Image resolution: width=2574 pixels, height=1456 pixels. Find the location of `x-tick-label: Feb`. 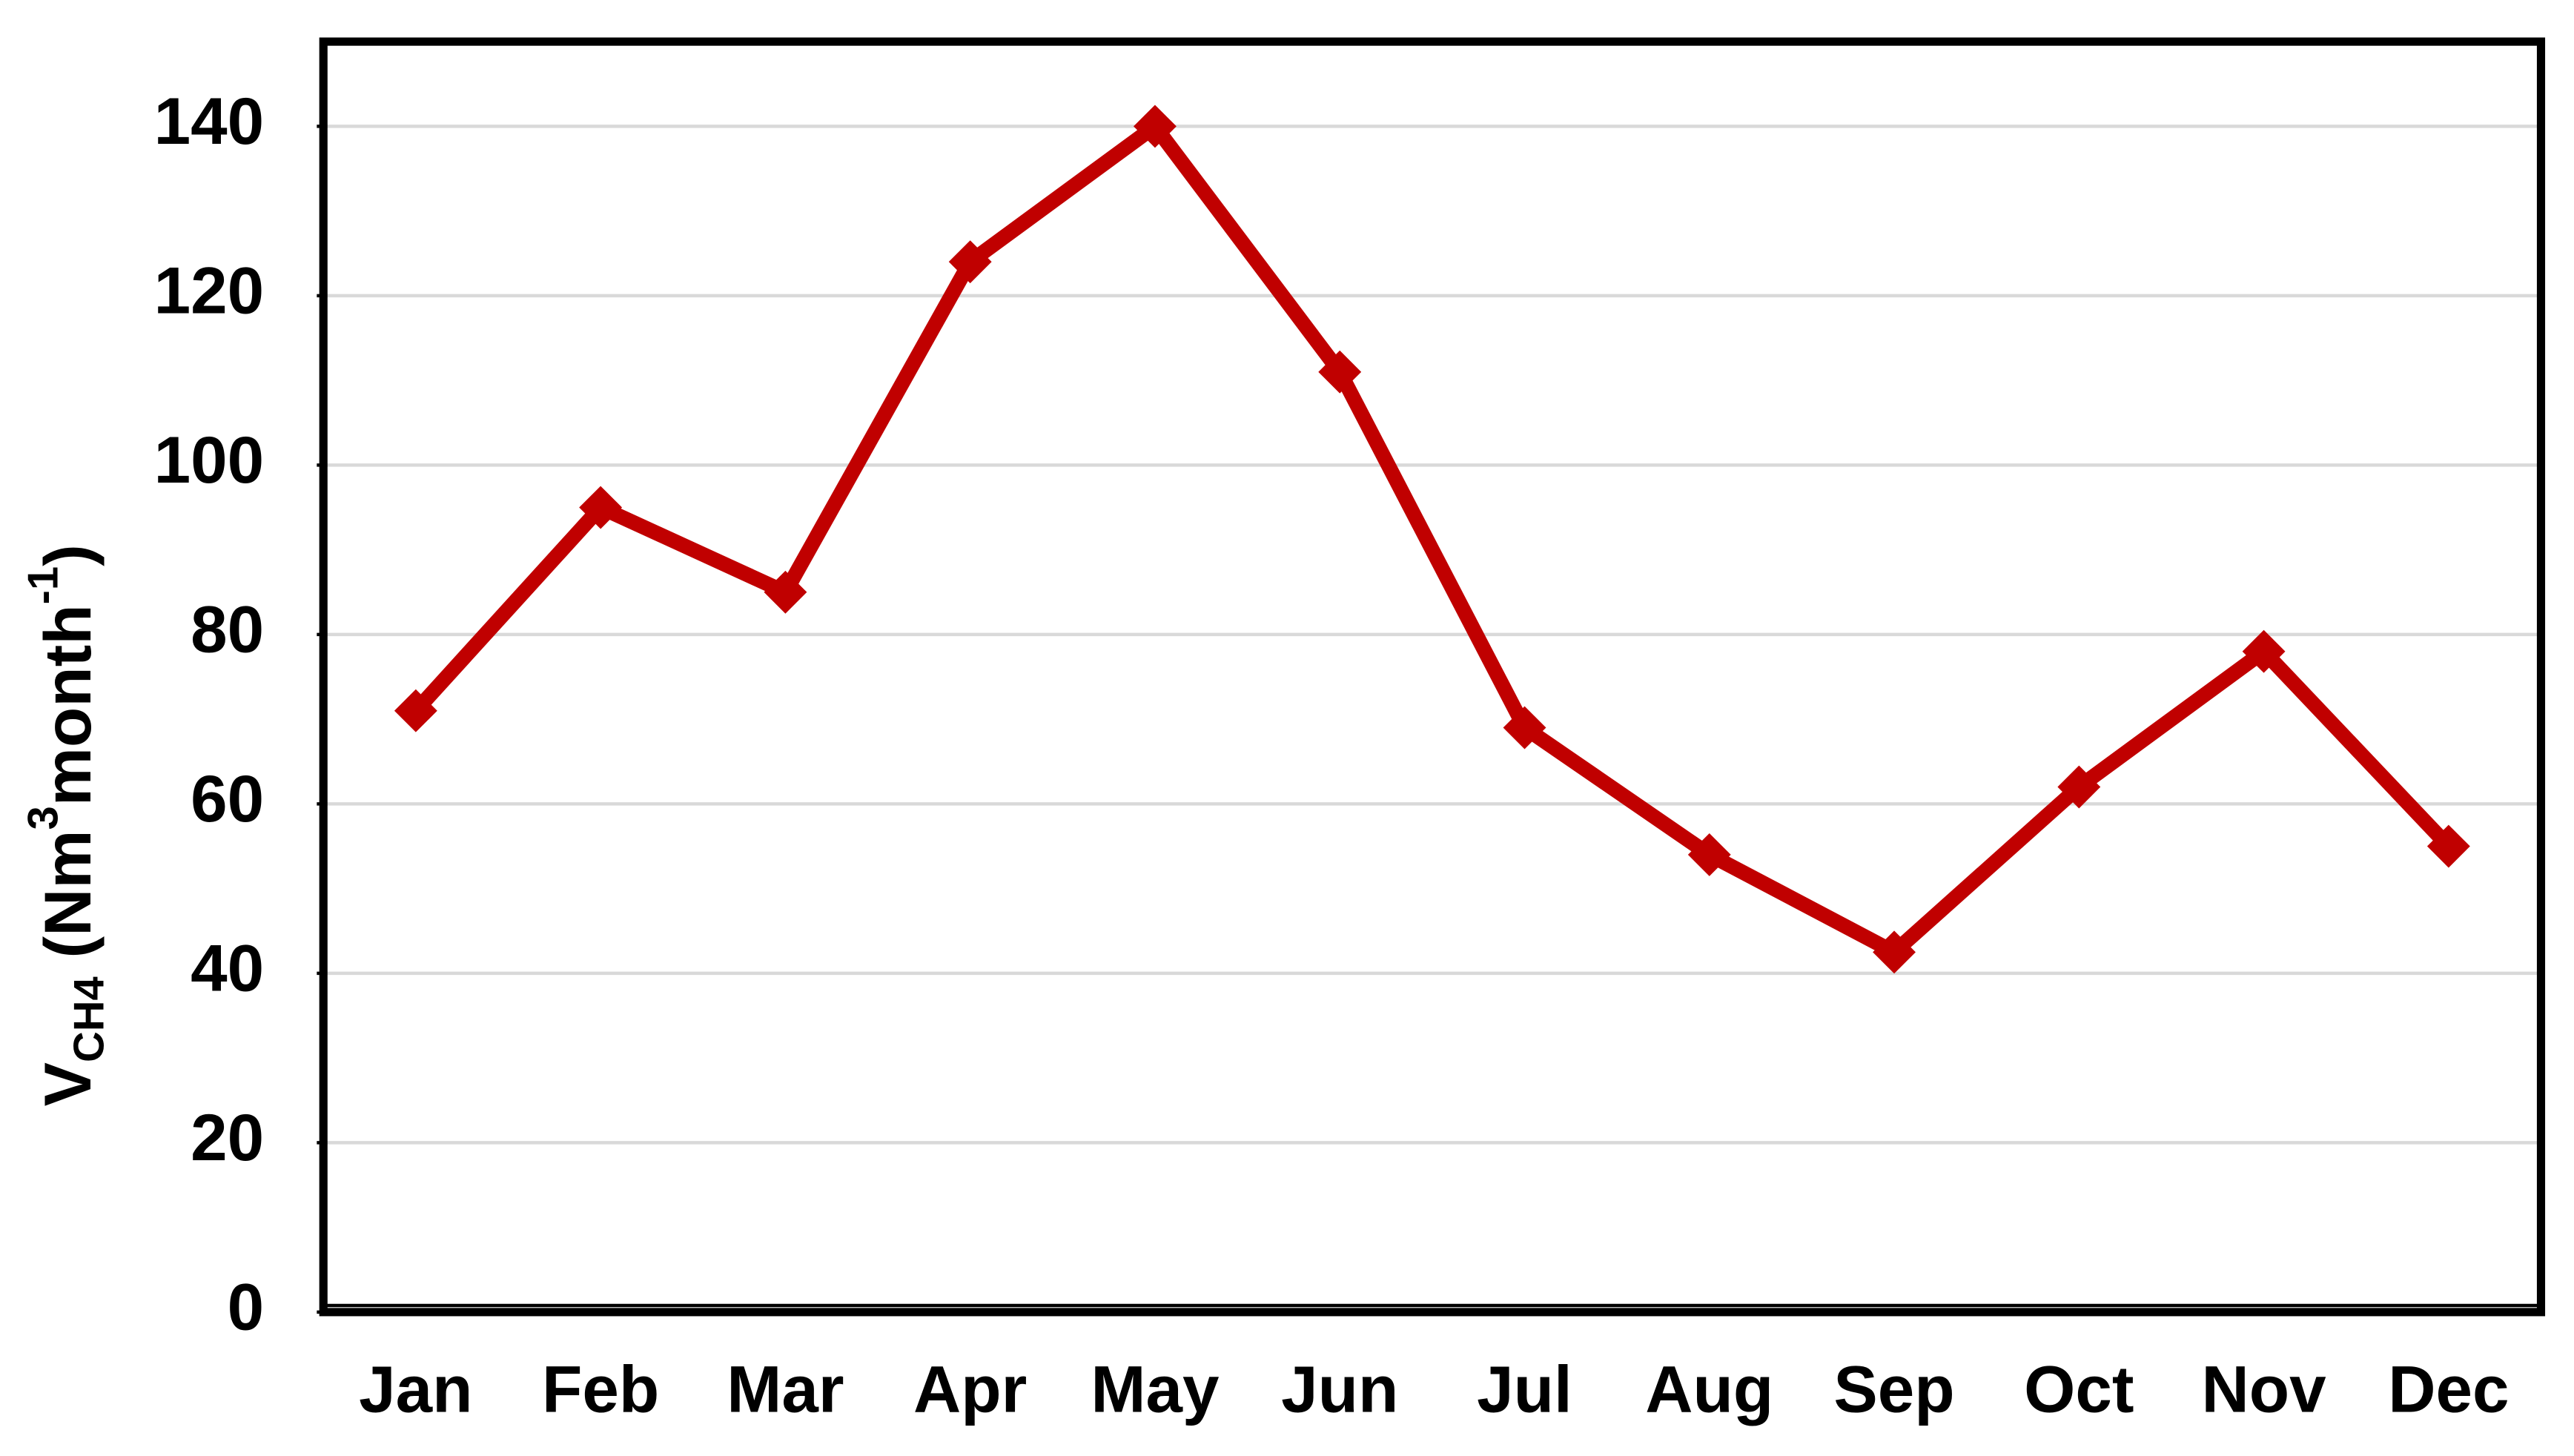

x-tick-label: Feb is located at coordinates (600, 1389).